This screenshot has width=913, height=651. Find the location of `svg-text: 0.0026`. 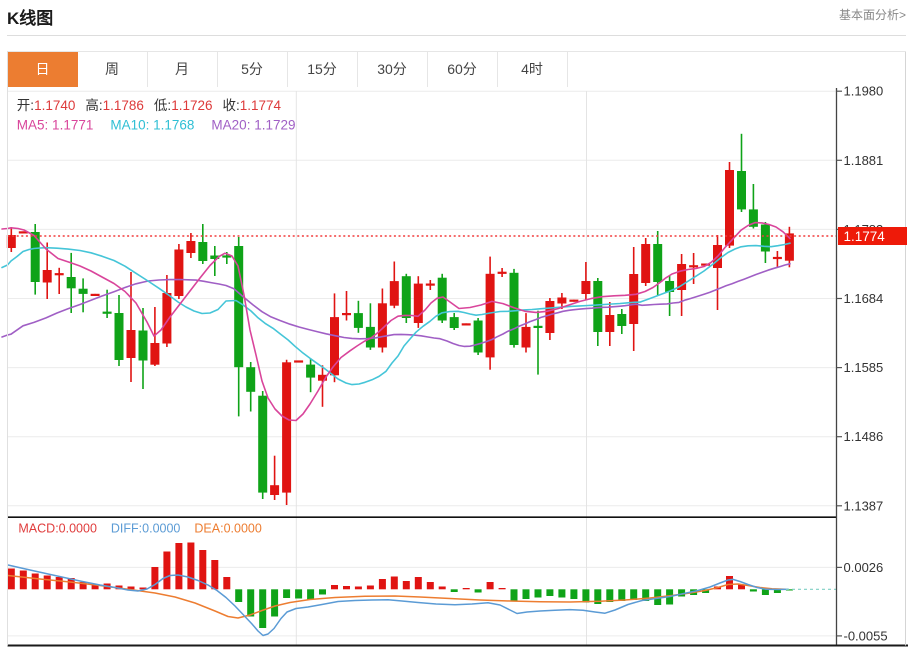

svg-text: 0.0026 is located at coordinates (864, 567).